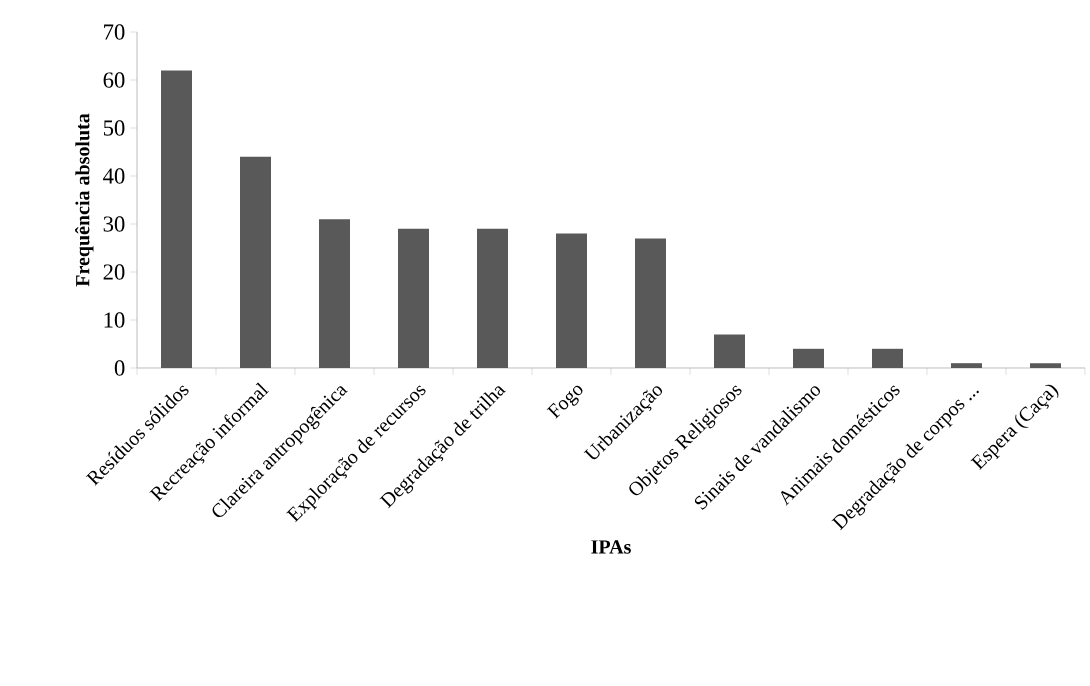 The height and width of the screenshot is (686, 1090). I want to click on y-tick-label: 10, so click(114, 320).